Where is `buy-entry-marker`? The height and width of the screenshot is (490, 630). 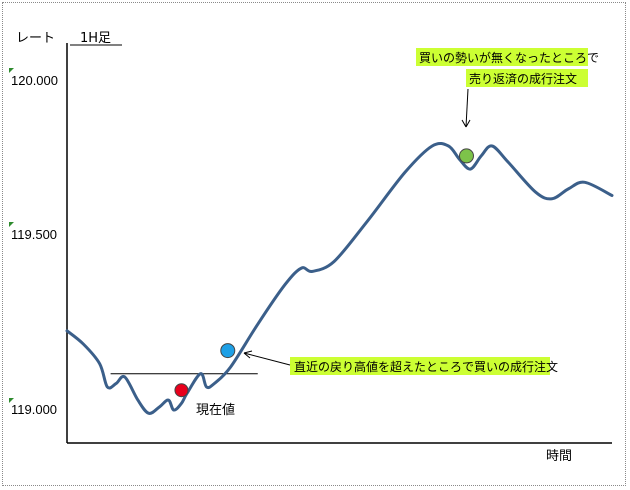
buy-entry-marker is located at coordinates (228, 351).